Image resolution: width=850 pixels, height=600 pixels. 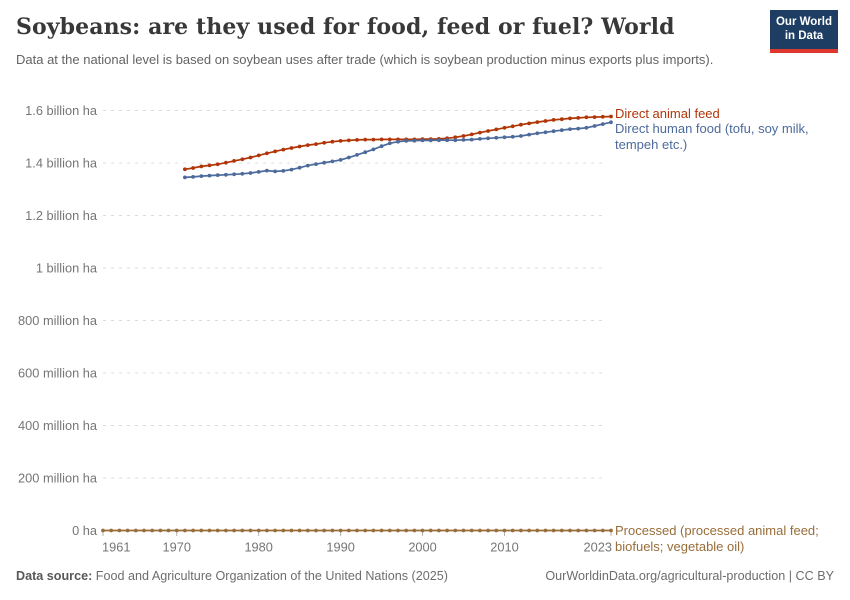 I want to click on svg-text: 2023, so click(x=598, y=547).